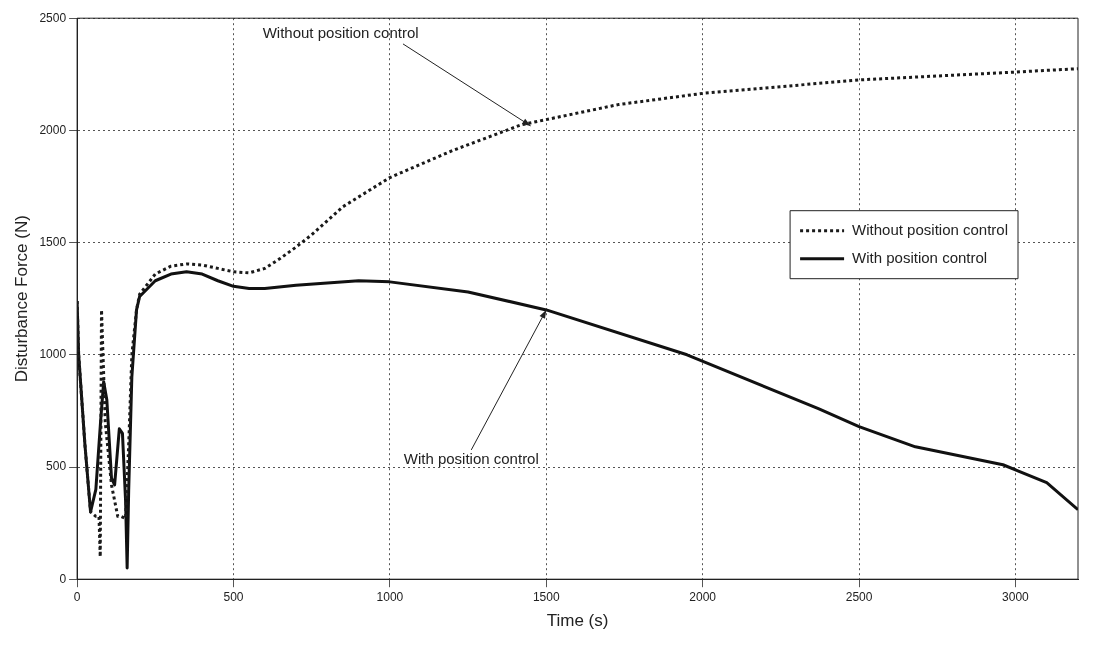  Describe the element at coordinates (53, 354) in the screenshot. I see `y-tick-label: 1000` at that location.